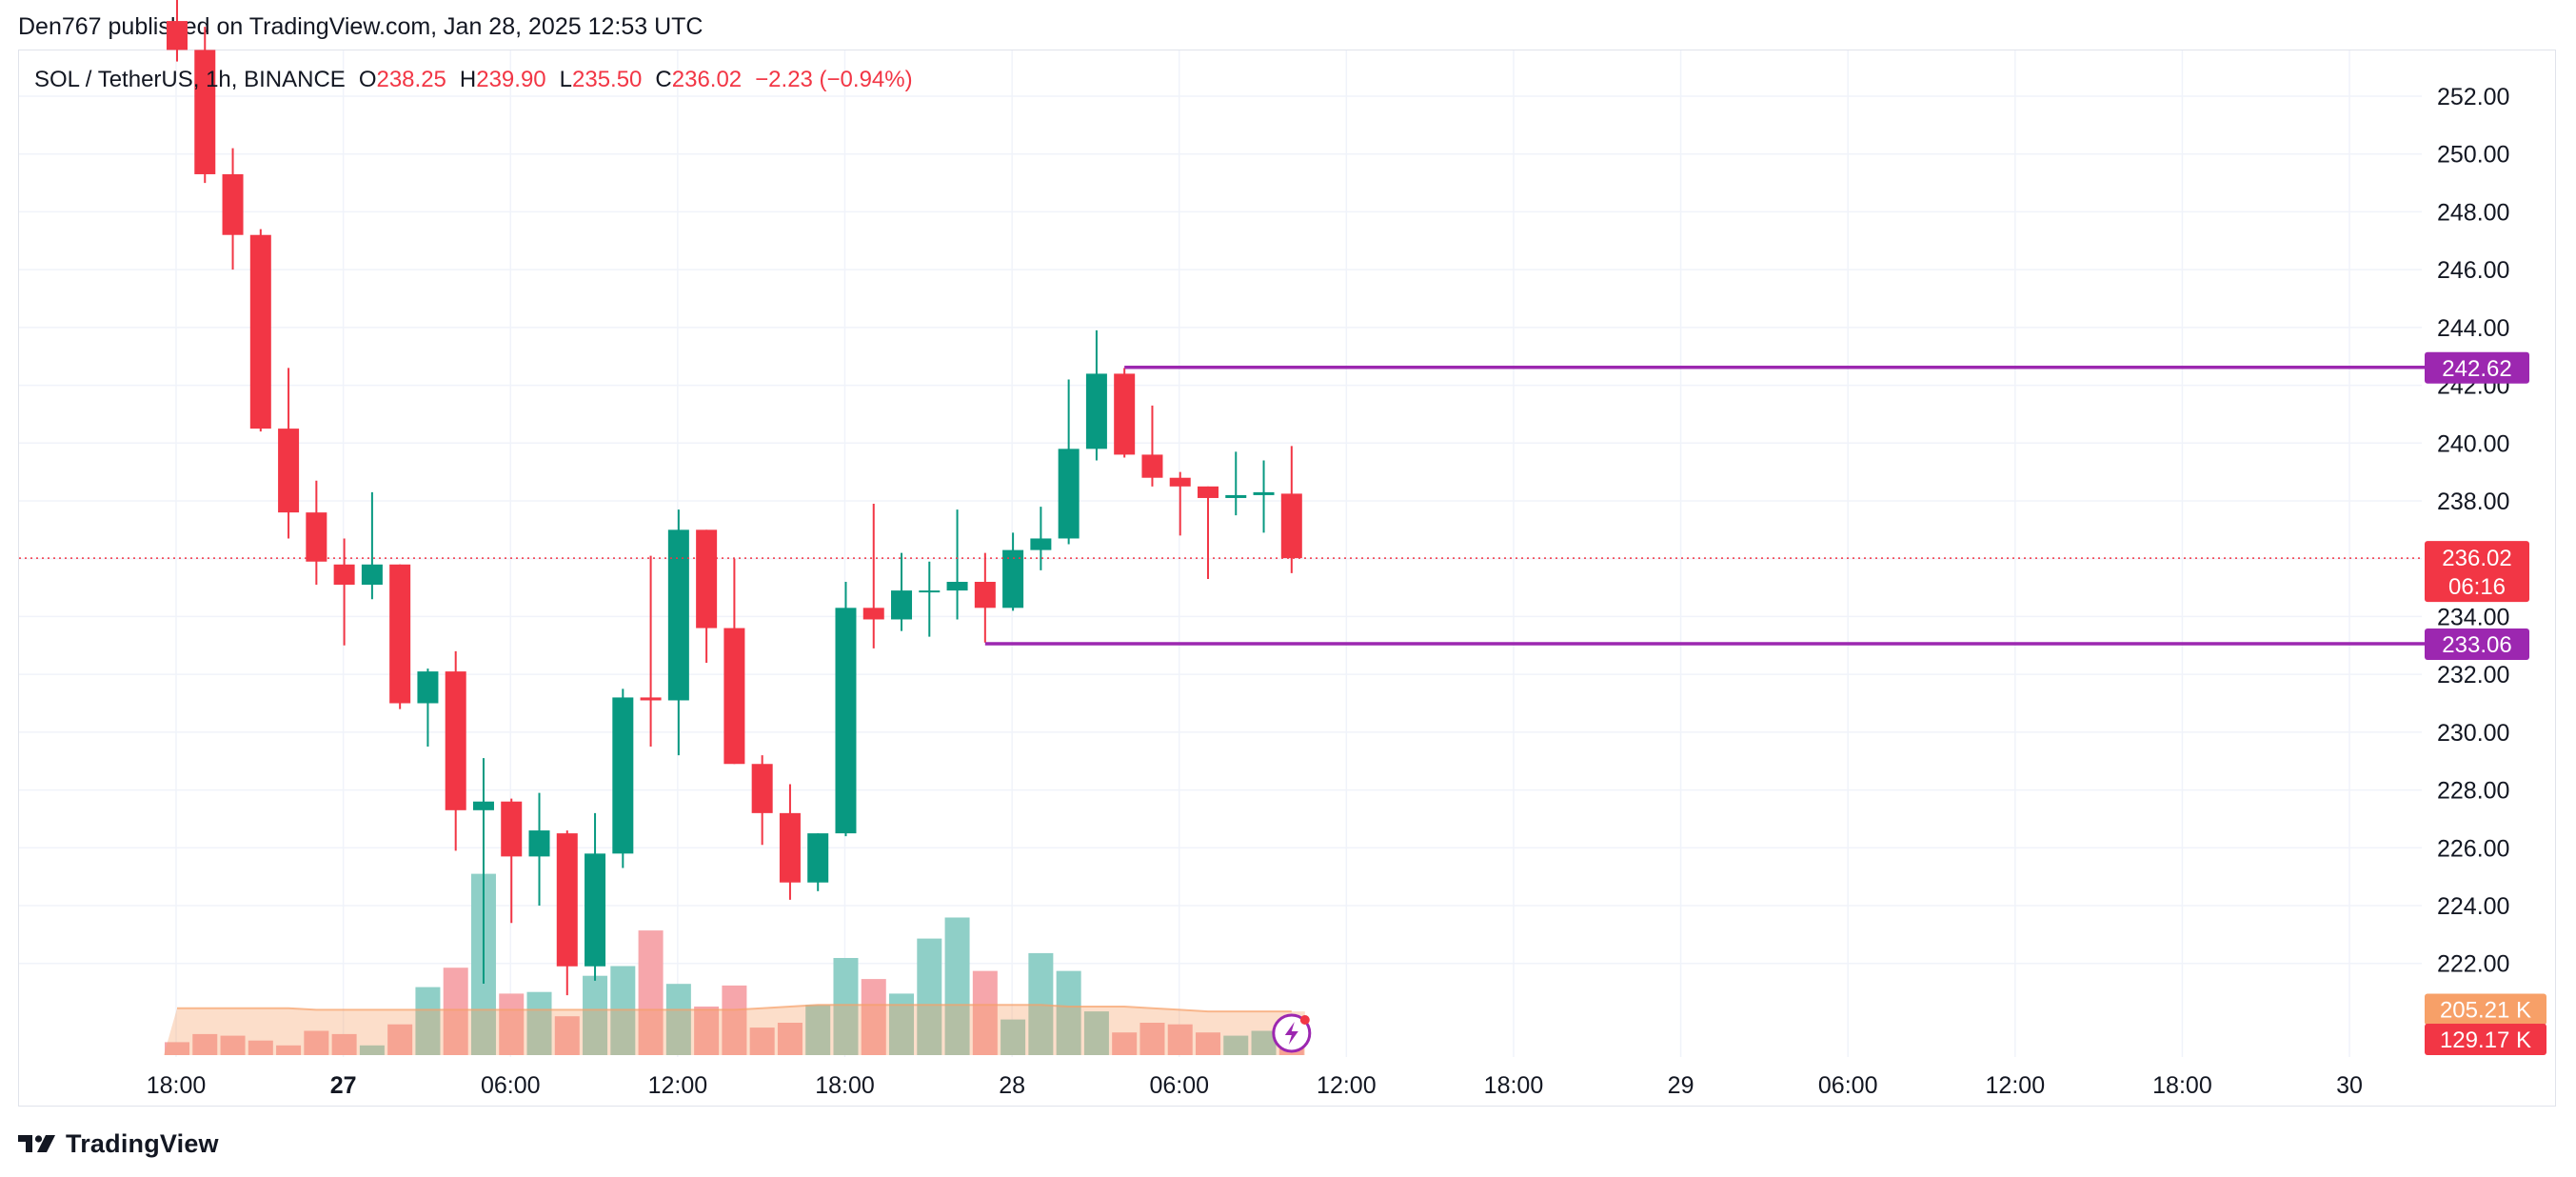 The width and height of the screenshot is (2576, 1177). What do you see at coordinates (2477, 587) in the screenshot?
I see `countdown-text: 06:16` at bounding box center [2477, 587].